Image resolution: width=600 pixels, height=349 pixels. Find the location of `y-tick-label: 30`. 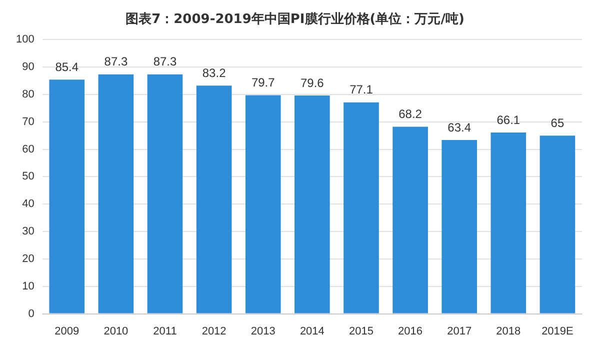

y-tick-label: 30 is located at coordinates (28, 232).